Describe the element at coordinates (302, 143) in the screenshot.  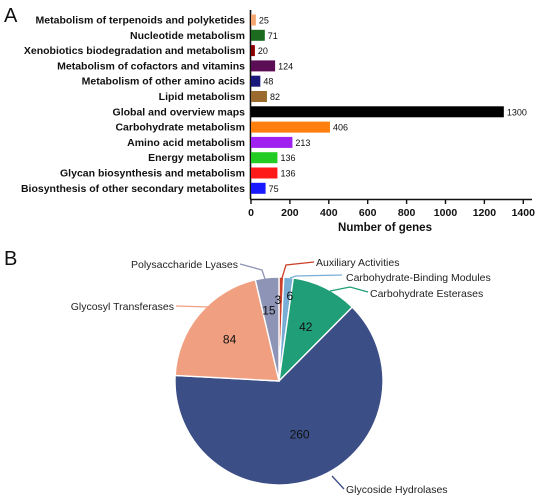
I see `bar-value-label: 213` at that location.